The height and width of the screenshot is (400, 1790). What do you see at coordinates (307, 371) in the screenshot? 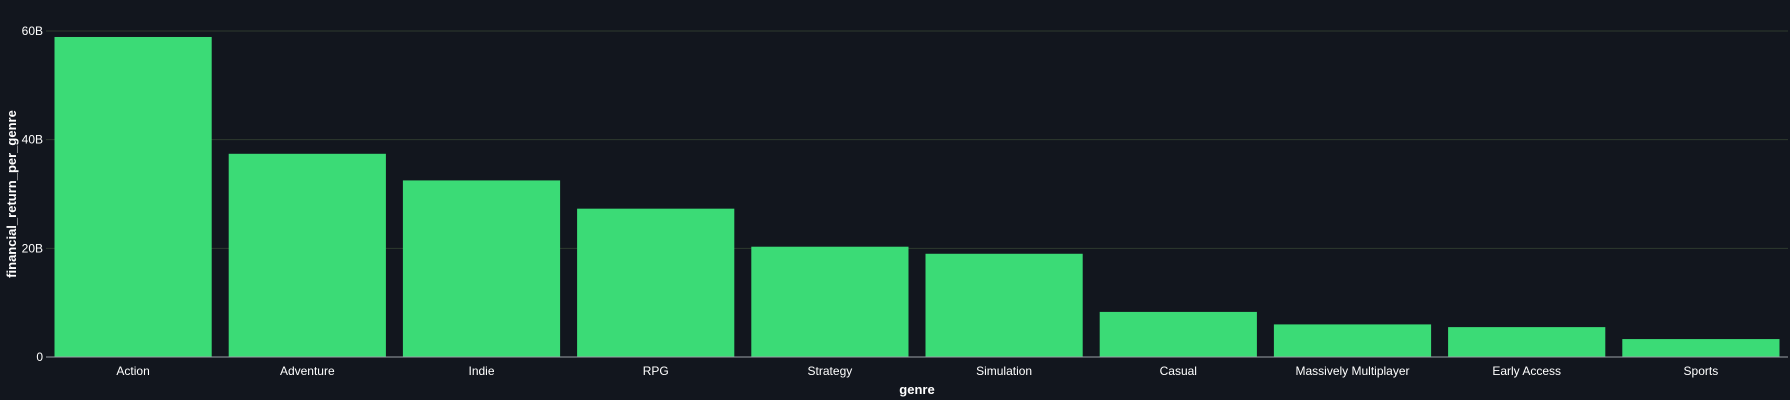
I see `x-tick-label: Adventure` at bounding box center [307, 371].